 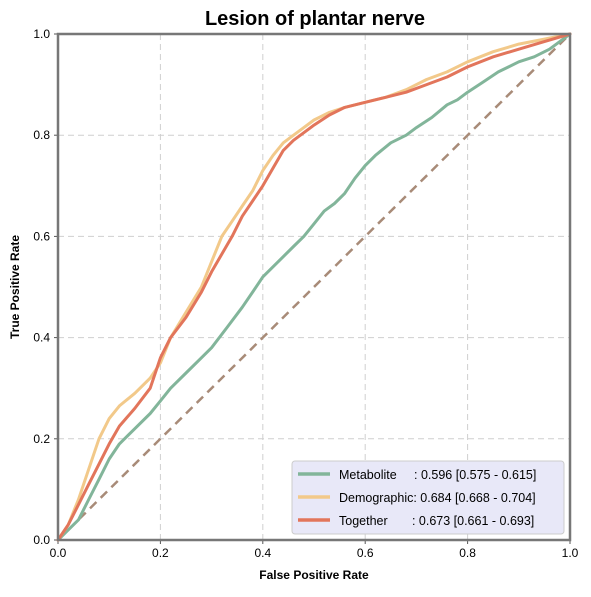 What do you see at coordinates (436, 521) in the screenshot?
I see `legend-label-together: Together : 0.673 [0.661 - 0.693]` at bounding box center [436, 521].